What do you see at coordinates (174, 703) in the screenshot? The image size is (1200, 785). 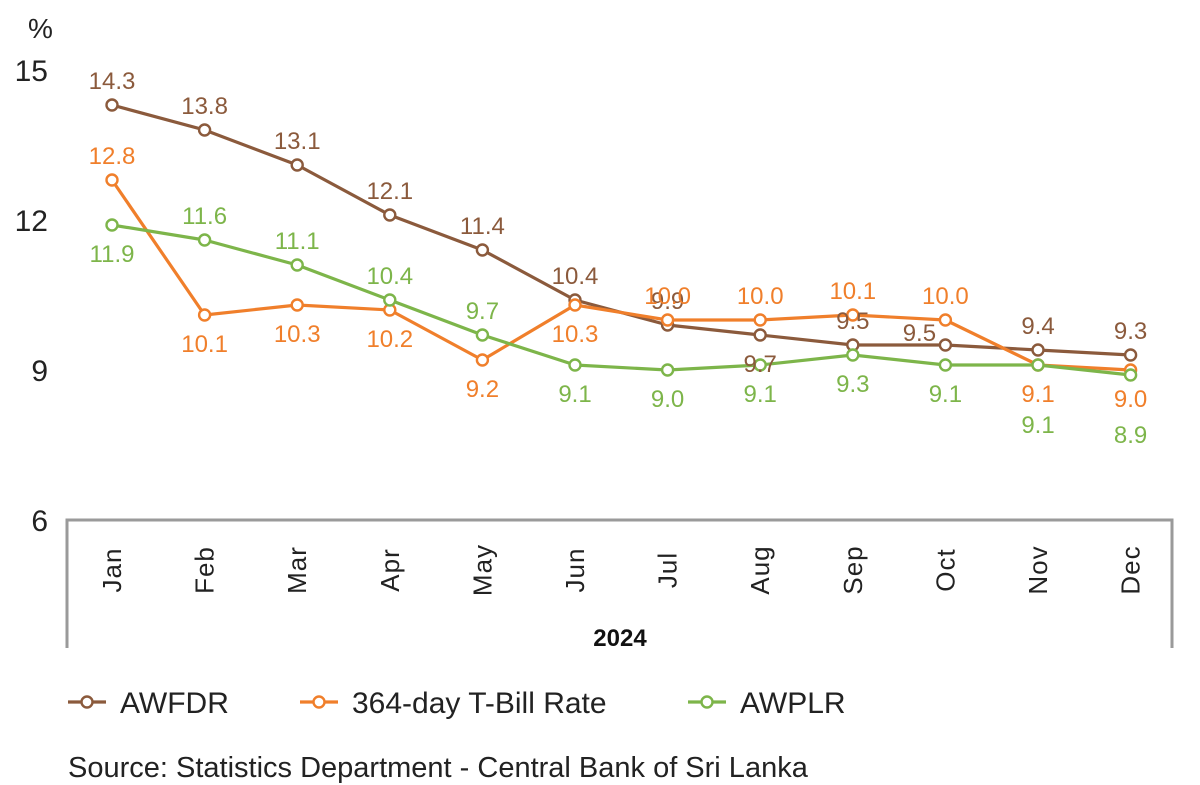 I see `legend-label: AWFDR` at bounding box center [174, 703].